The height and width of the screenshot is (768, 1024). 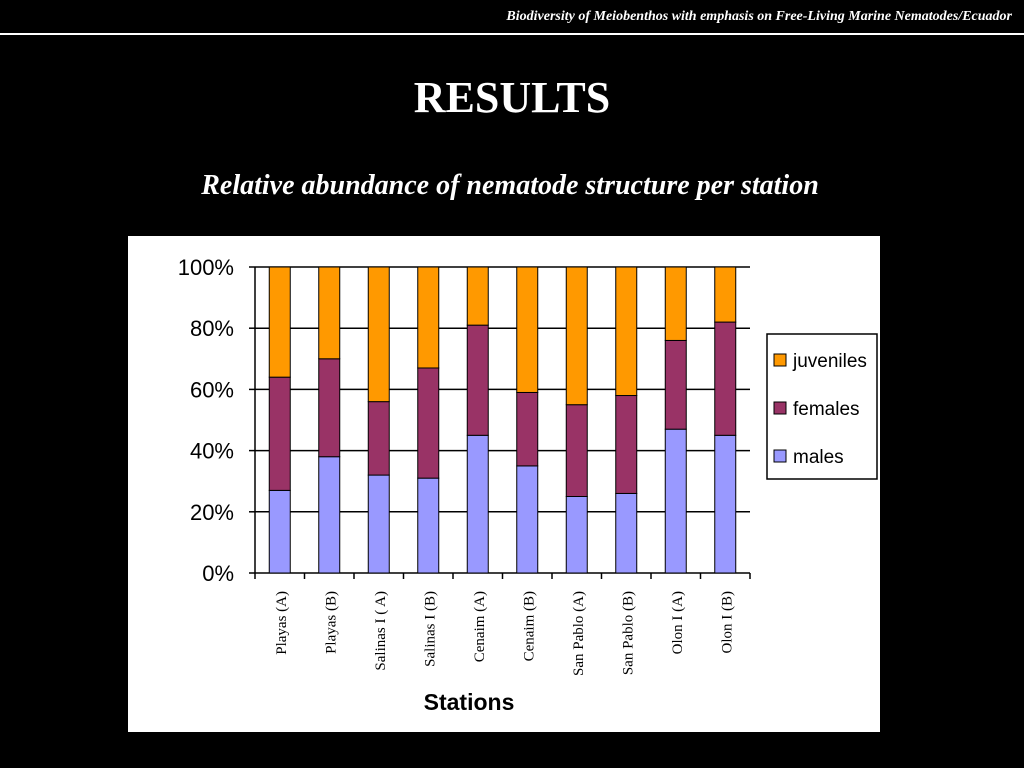 What do you see at coordinates (469, 702) in the screenshot?
I see `x-axis-title: Stations` at bounding box center [469, 702].